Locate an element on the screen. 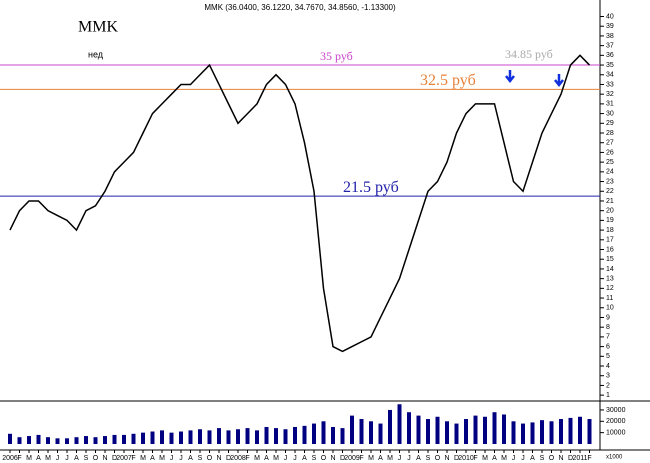 This screenshot has width=650, height=463. y-tick-label: 36 is located at coordinates (610, 55).